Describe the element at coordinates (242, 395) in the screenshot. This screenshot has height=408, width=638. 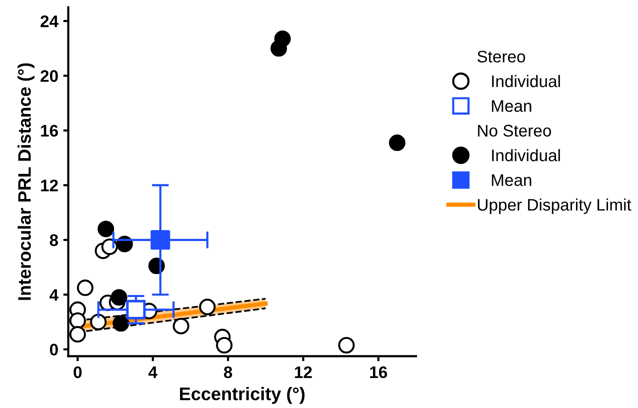
I see `x-axis-title: Eccentricity (°)` at that location.